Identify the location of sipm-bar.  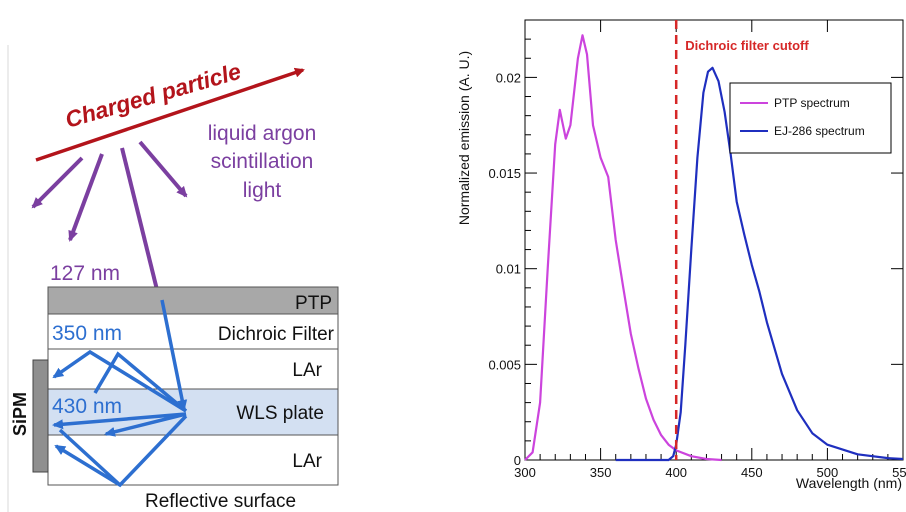
(40, 416).